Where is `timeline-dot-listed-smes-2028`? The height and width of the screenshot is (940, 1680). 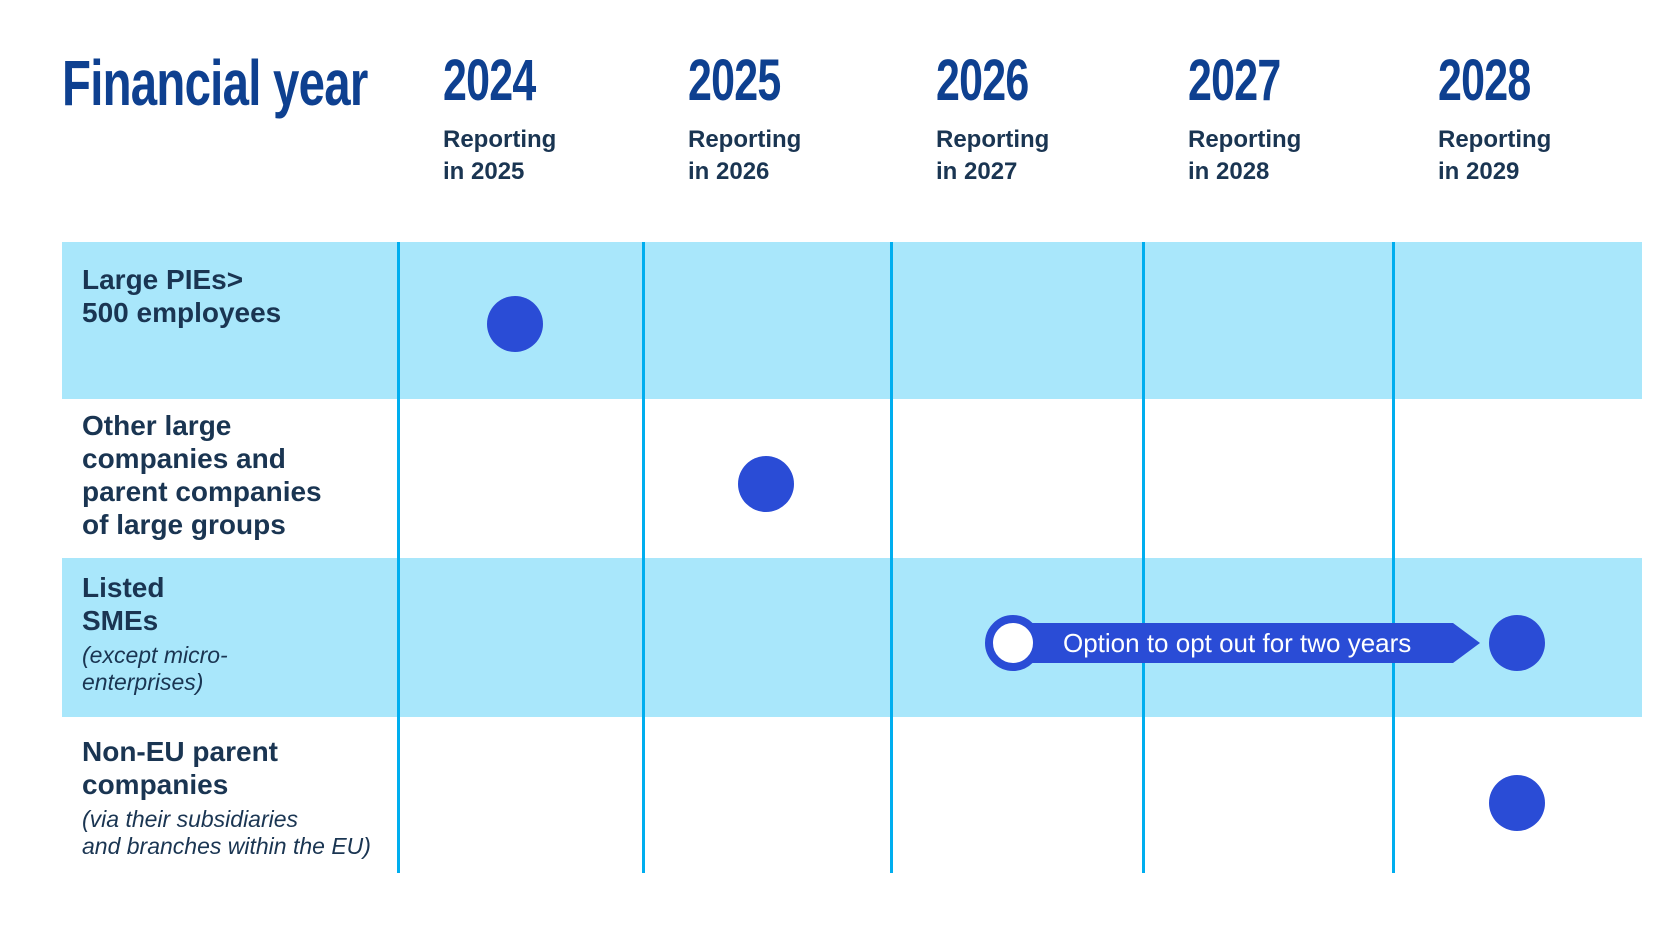 timeline-dot-listed-smes-2028 is located at coordinates (1517, 643).